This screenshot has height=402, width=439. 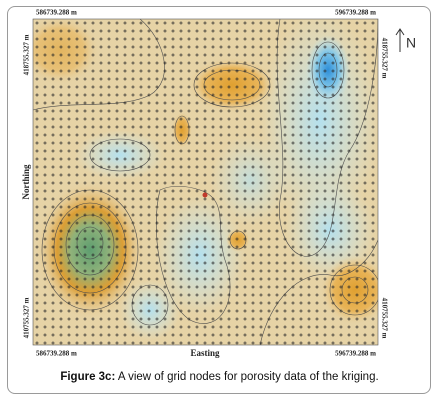 What do you see at coordinates (26, 182) in the screenshot?
I see `y-axis-label: Northing` at bounding box center [26, 182].